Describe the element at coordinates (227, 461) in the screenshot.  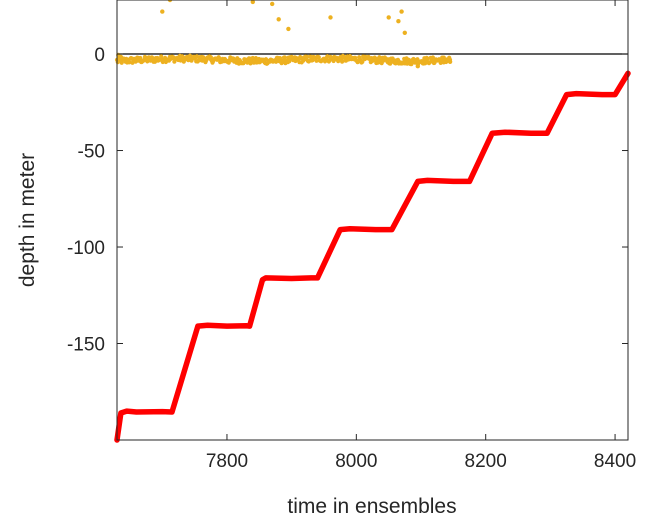
I see `x-tick-label: 7800` at that location.